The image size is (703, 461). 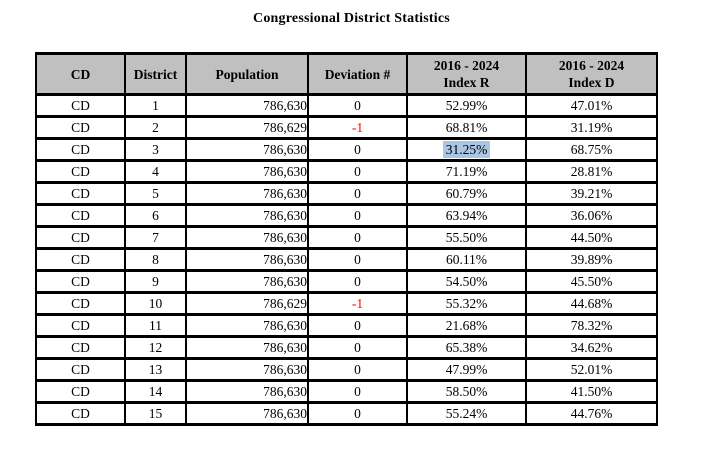 I want to click on cell-index-d: 41.50%, so click(x=591, y=391).